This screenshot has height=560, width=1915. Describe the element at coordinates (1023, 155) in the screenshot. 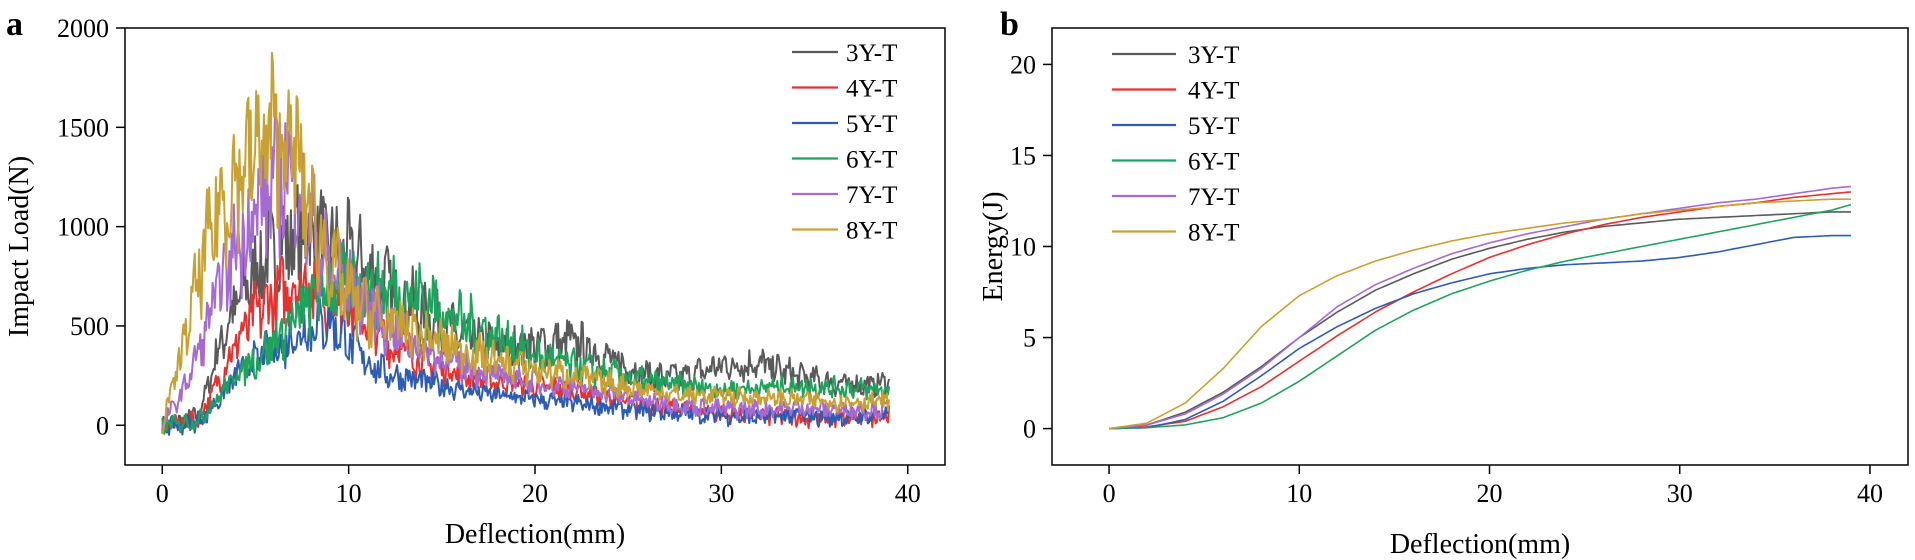

I see `y-tick-label: 15` at that location.